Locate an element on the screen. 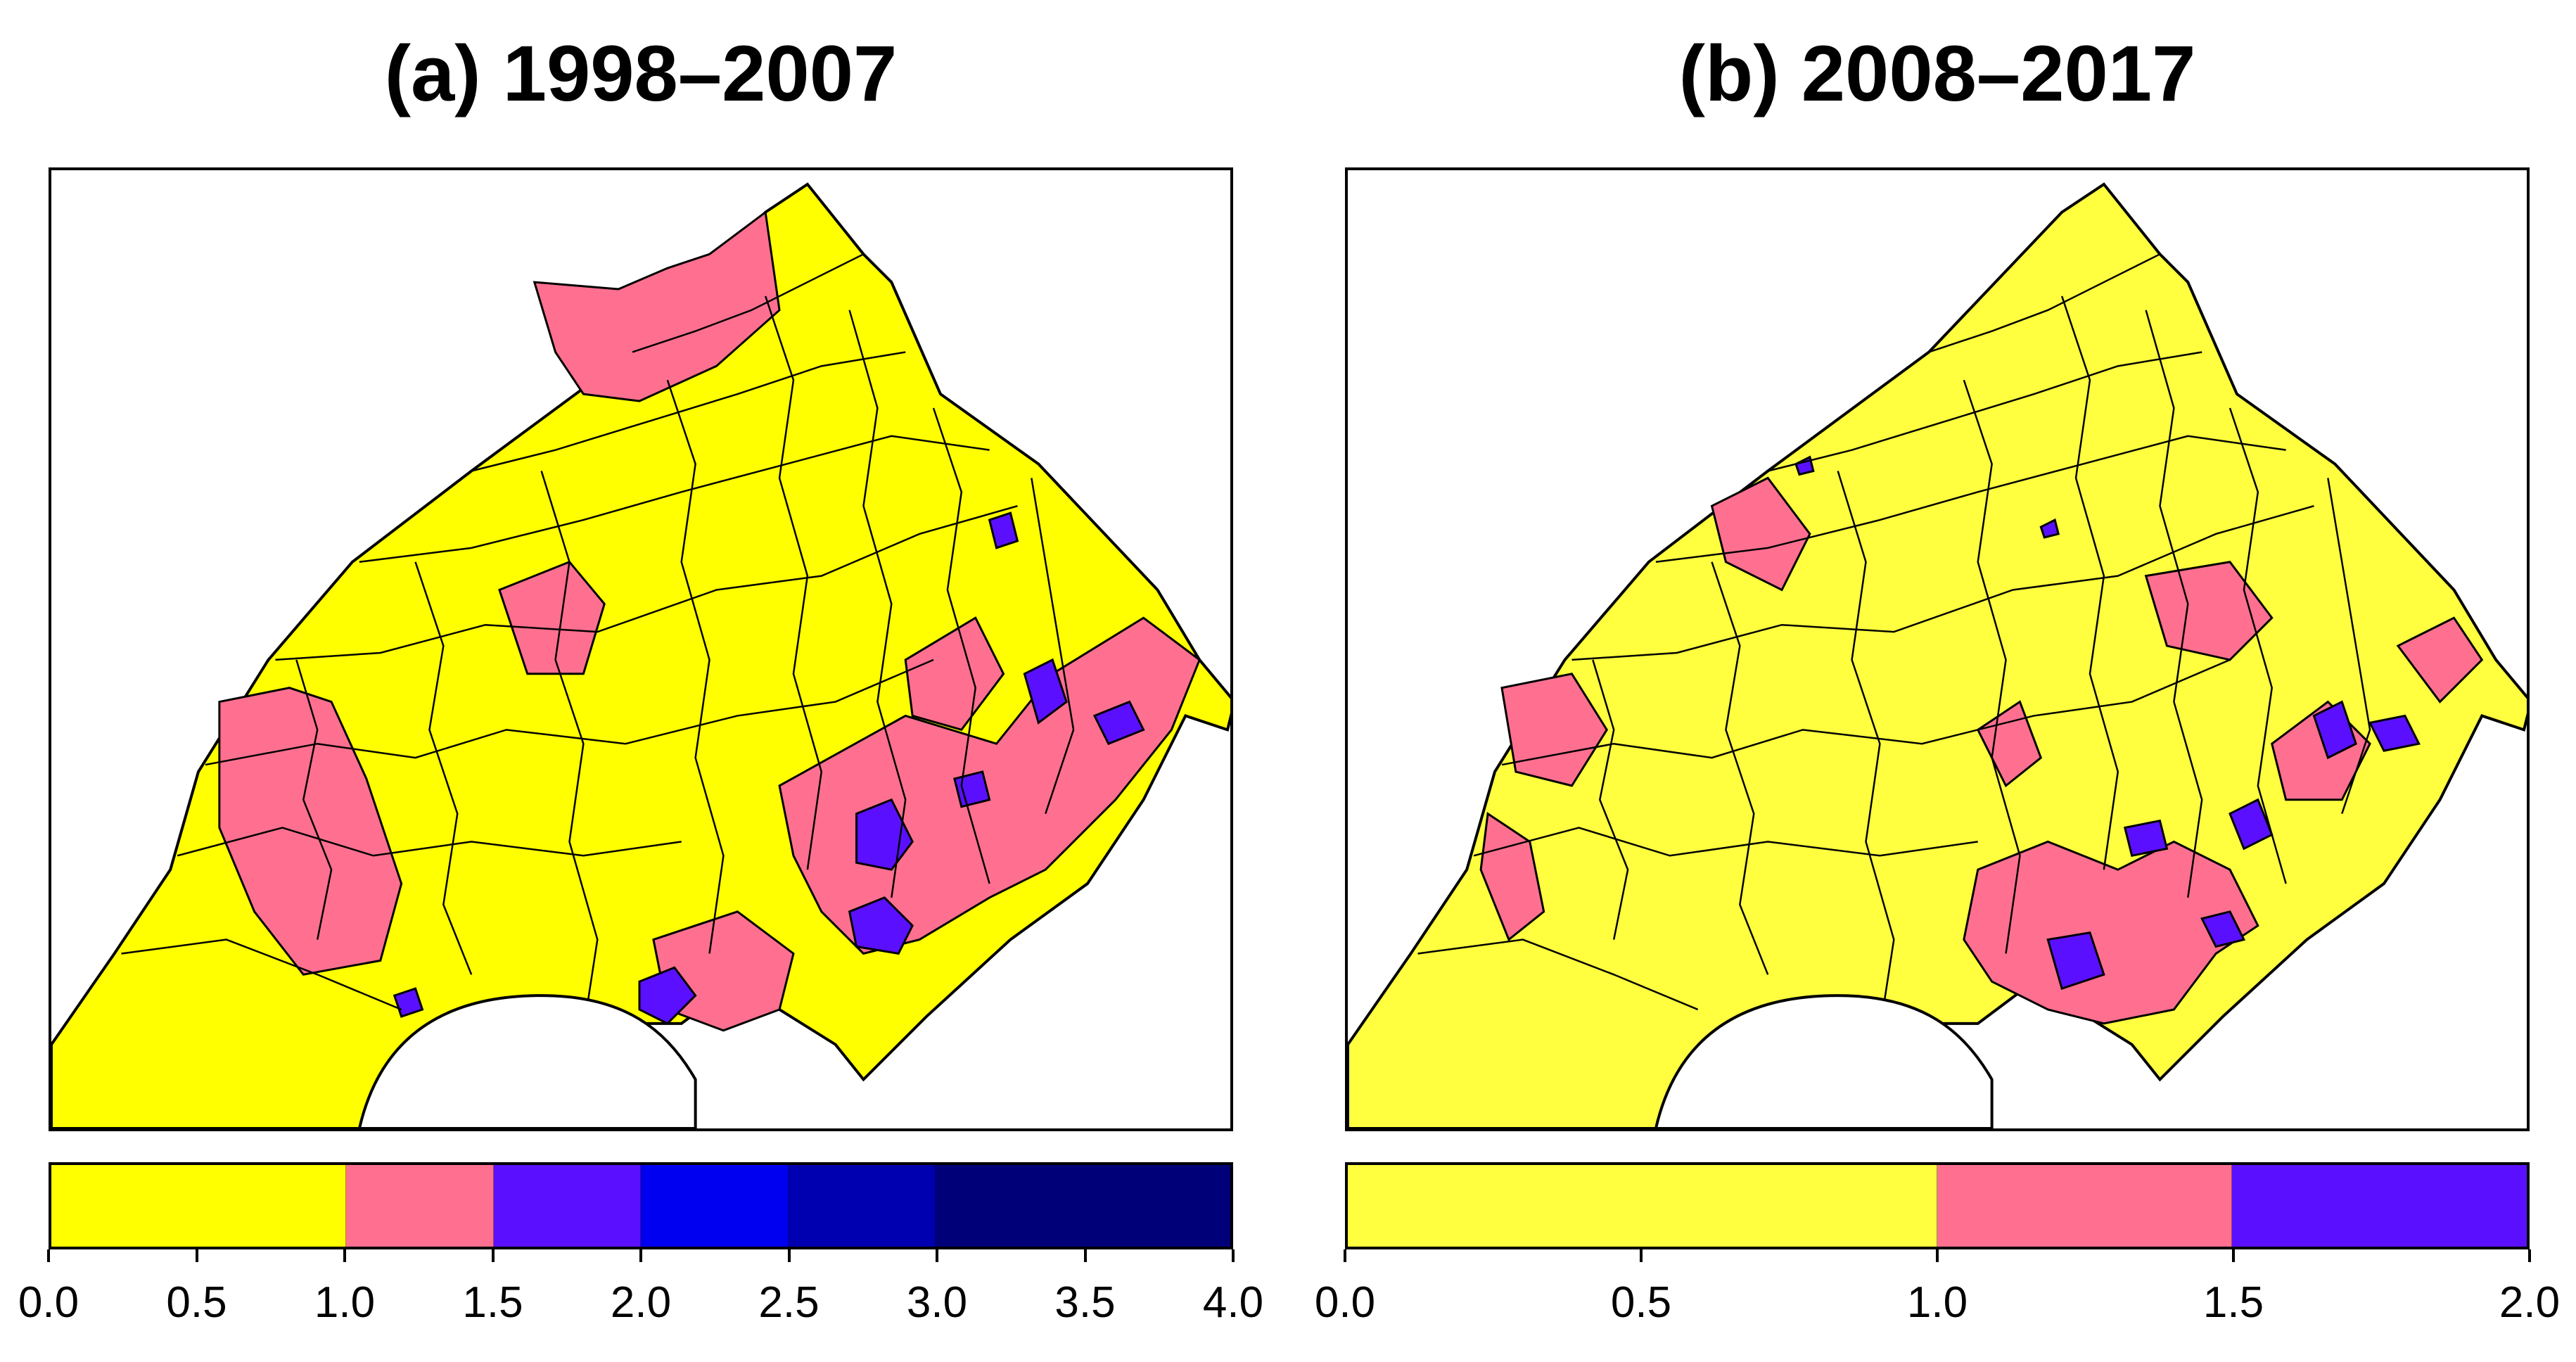  colorbar-b is located at coordinates (1937, 1205).